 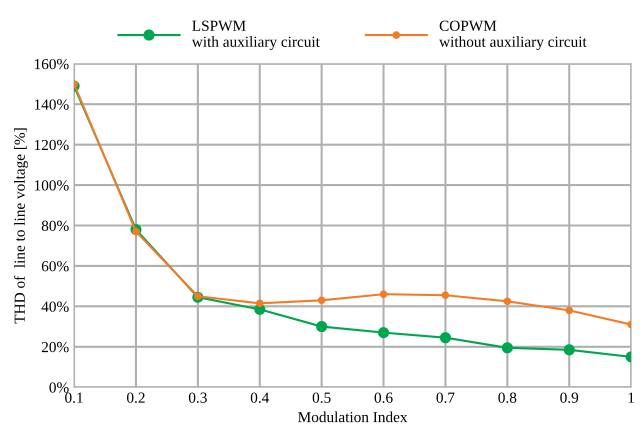 I want to click on y-tick-label: 40%, so click(x=55, y=306).